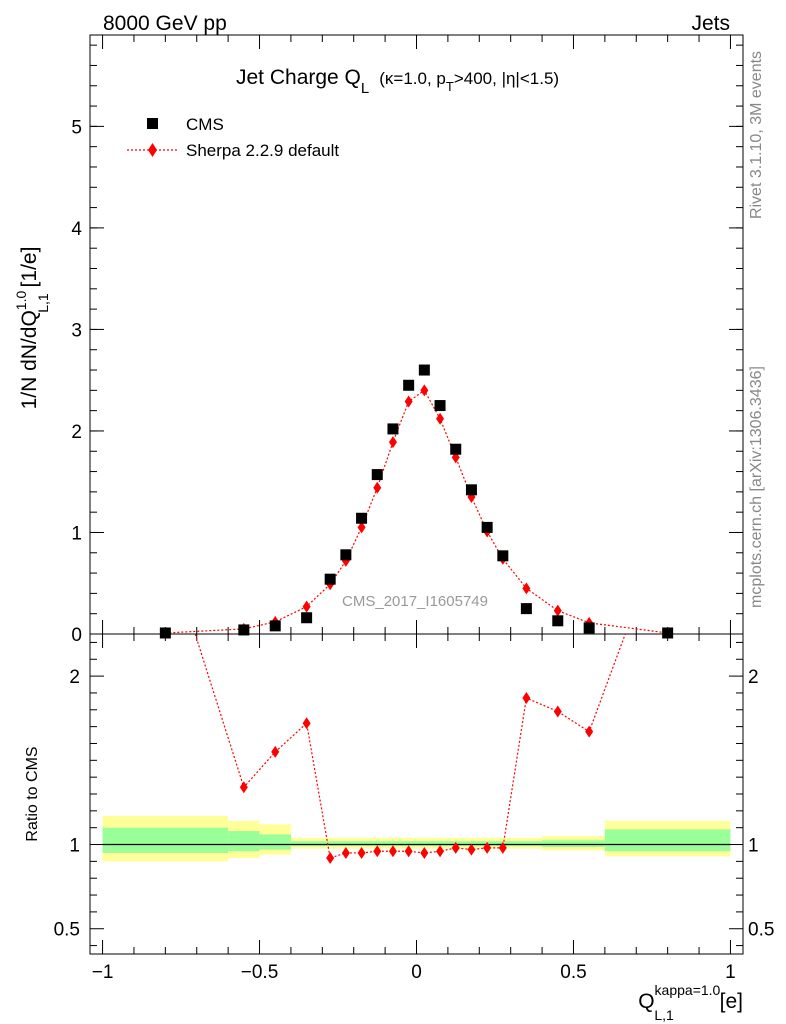 This screenshot has width=786, height=1024. I want to click on ratio-y-tick-label: 2, so click(74, 677).